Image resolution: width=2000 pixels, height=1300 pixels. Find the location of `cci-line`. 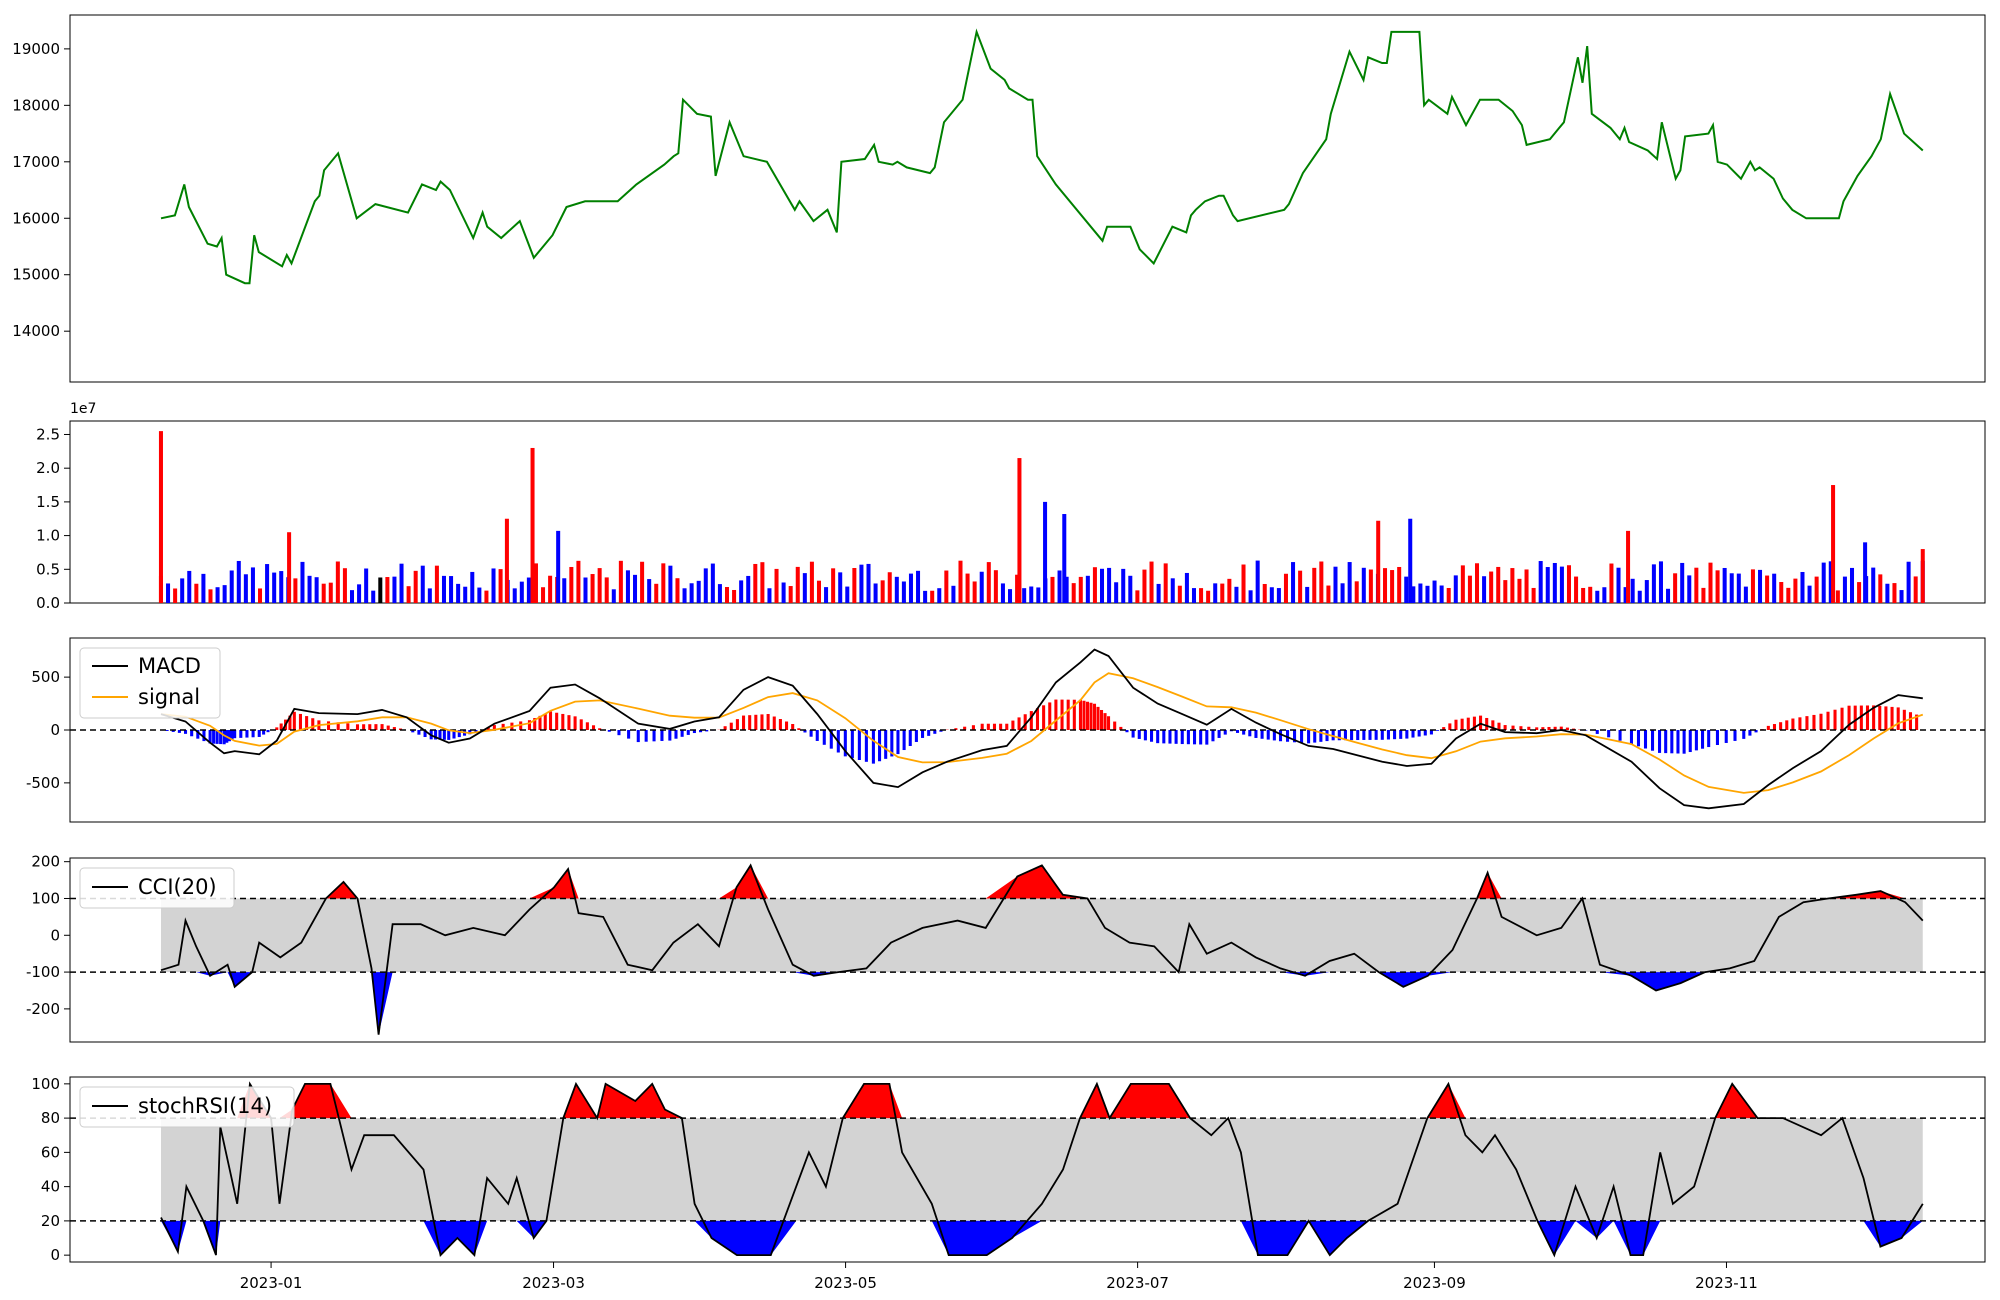

cci-line is located at coordinates (1042, 949).